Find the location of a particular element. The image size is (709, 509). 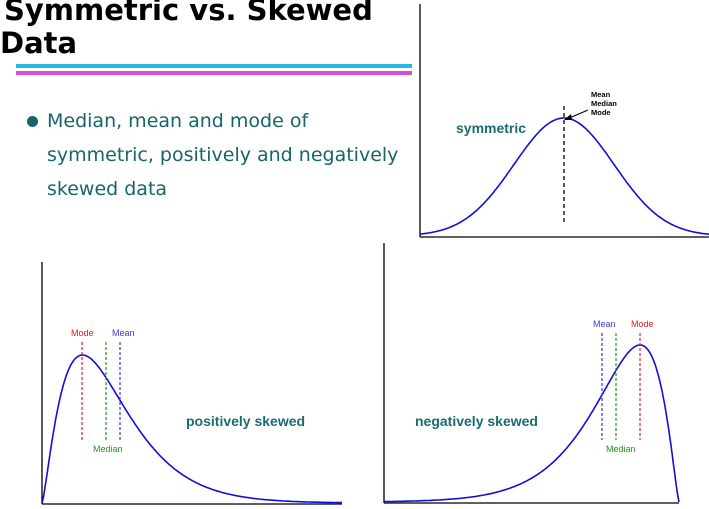

symmetric-label: symmetric is located at coordinates (491, 128).